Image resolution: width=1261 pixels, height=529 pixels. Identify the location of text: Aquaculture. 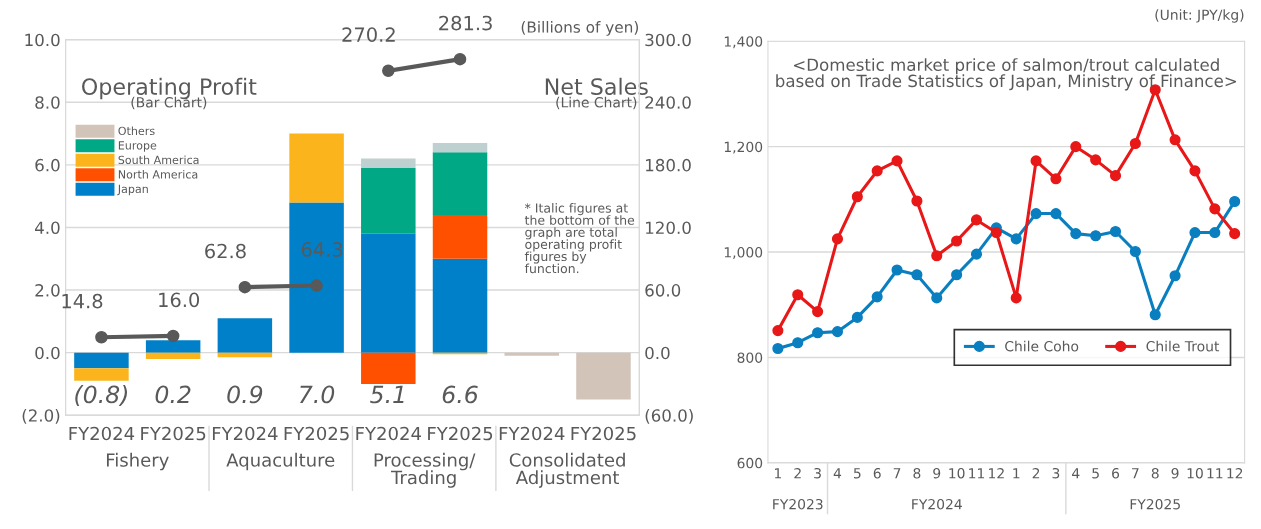
(280, 461).